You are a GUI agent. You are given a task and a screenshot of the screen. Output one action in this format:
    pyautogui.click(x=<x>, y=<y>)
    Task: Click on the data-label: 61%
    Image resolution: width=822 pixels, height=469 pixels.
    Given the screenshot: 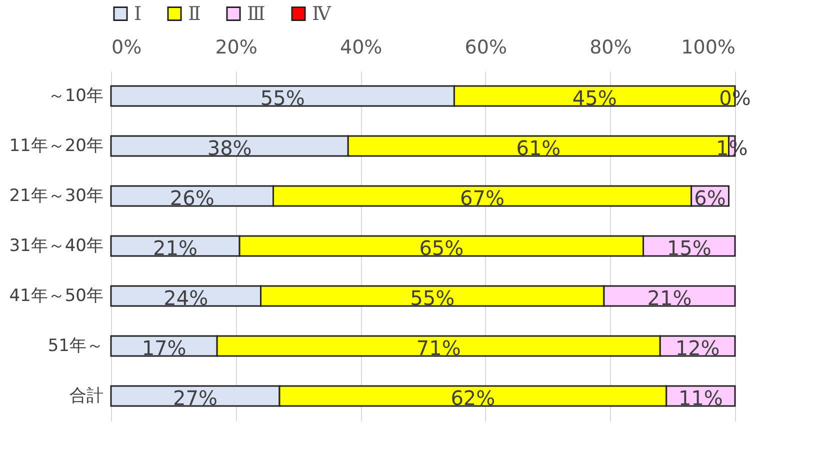 What is the action you would take?
    pyautogui.click(x=538, y=148)
    